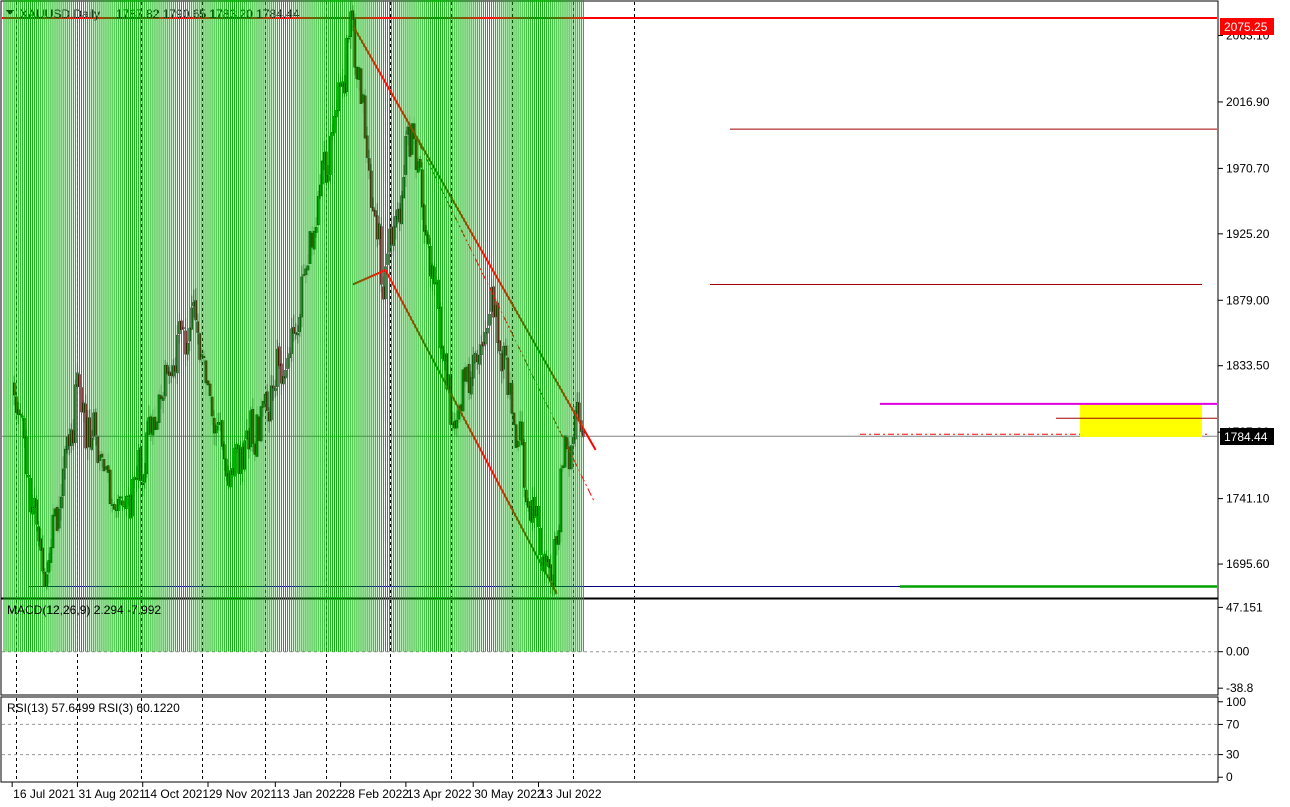  Describe the element at coordinates (1248, 102) in the screenshot. I see `price-tick-label: 2016.90` at that location.